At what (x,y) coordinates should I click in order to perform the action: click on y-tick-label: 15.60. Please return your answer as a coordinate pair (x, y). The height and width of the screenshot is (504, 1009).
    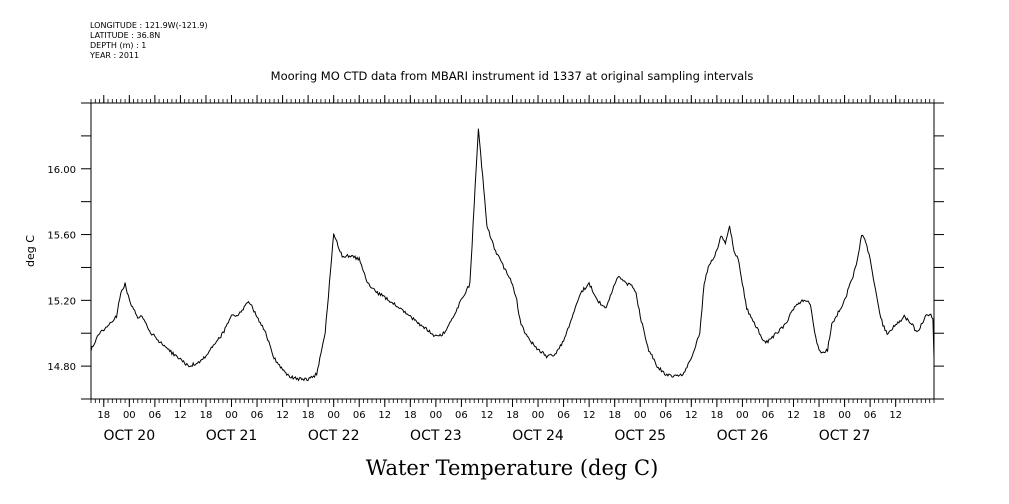
    Looking at the image, I should click on (61, 236).